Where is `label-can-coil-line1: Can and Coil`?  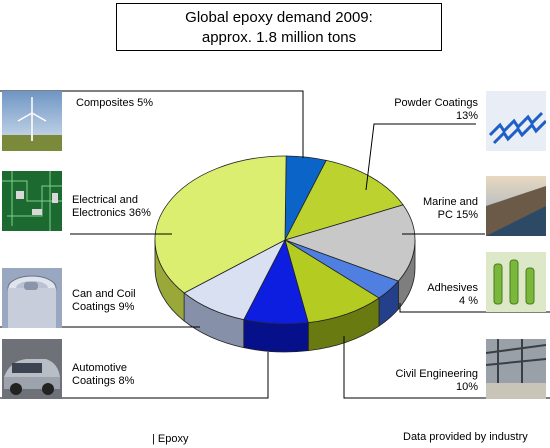 label-can-coil-line1: Can and Coil is located at coordinates (104, 294).